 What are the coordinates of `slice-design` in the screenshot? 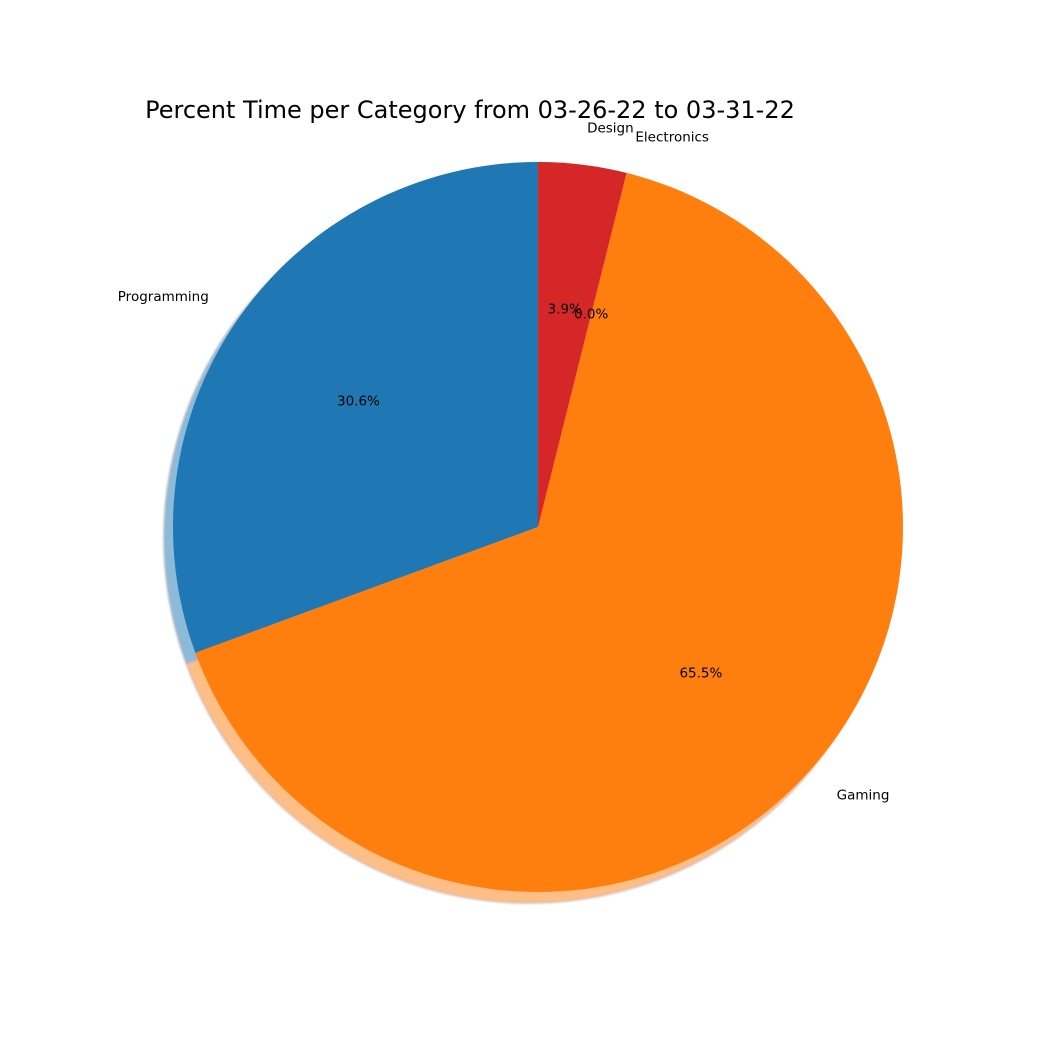 It's located at (582, 344).